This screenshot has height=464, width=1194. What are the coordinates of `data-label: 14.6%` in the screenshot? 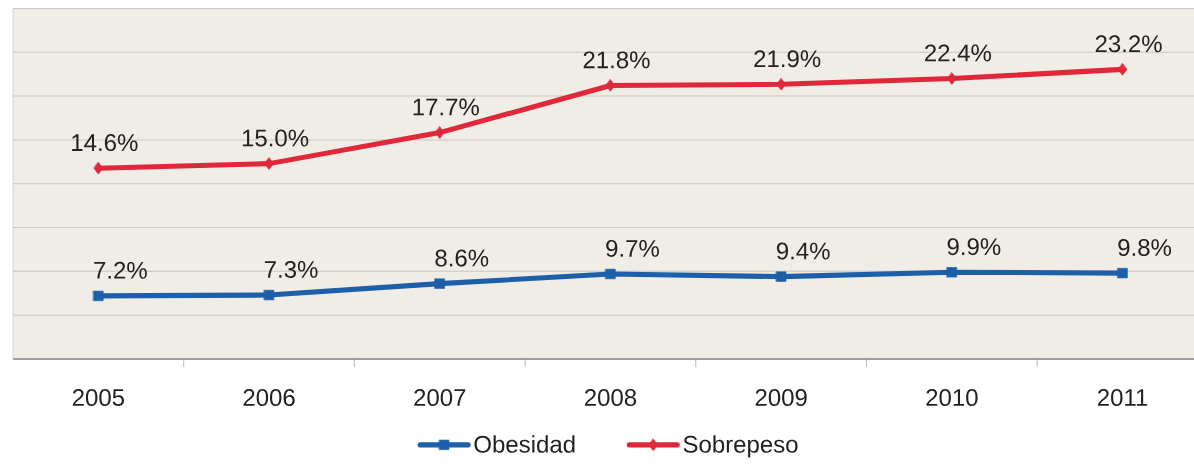 It's located at (105, 143).